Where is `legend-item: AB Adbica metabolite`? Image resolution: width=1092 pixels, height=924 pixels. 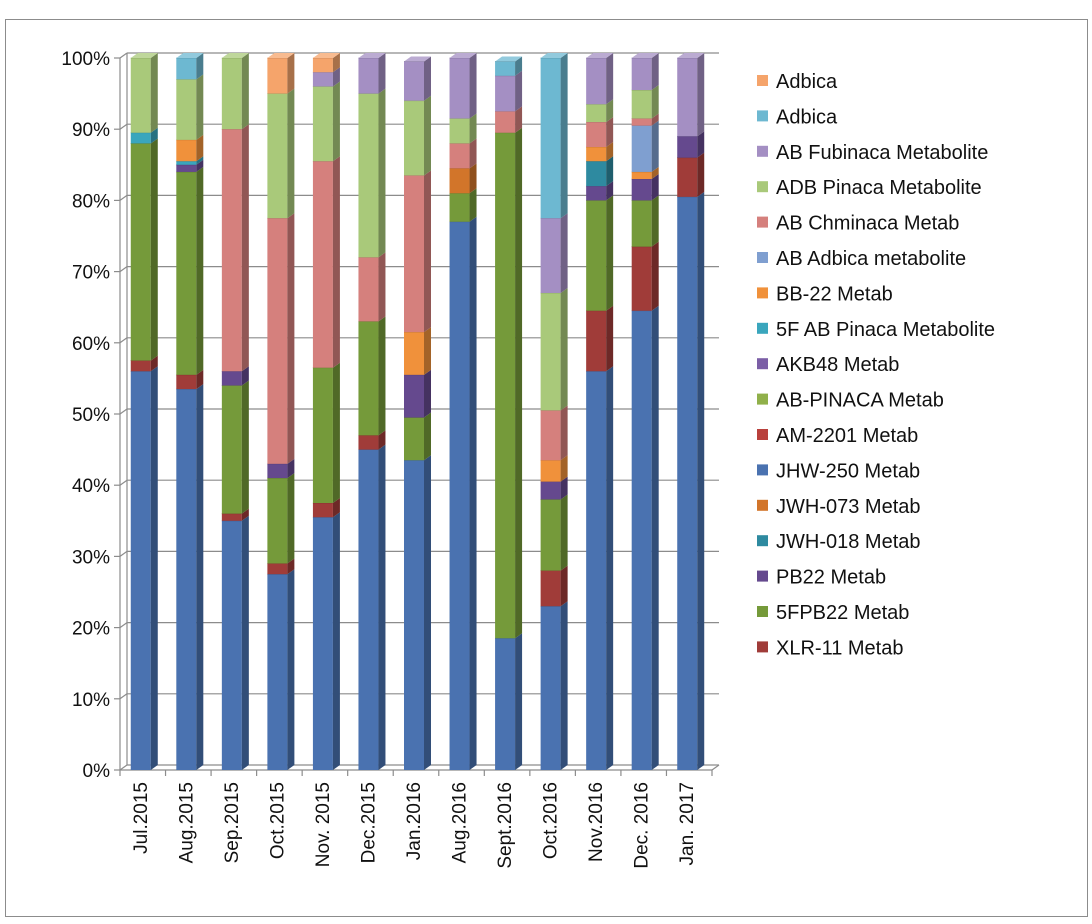 legend-item: AB Adbica metabolite is located at coordinates (861, 259).